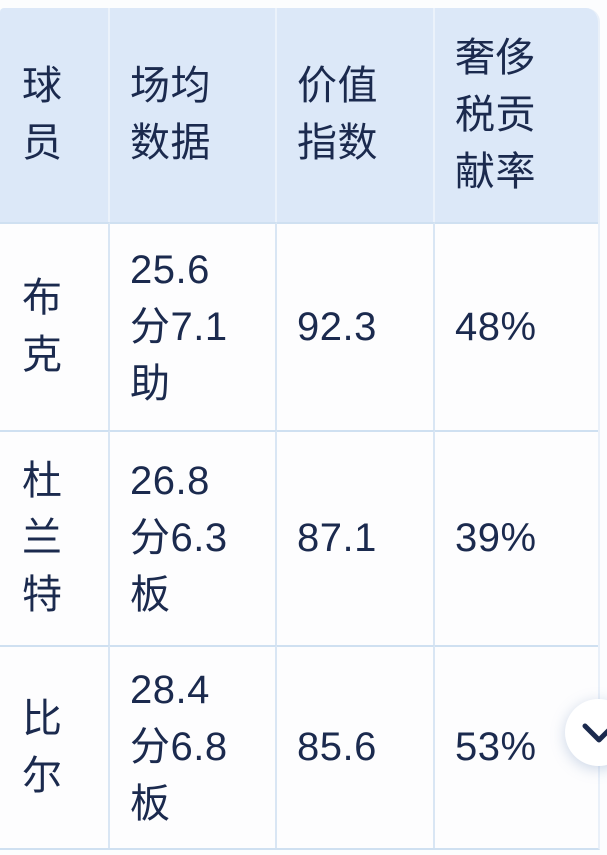  Describe the element at coordinates (356, 537) in the screenshot. I see `cell-value-index: 87.1` at that location.